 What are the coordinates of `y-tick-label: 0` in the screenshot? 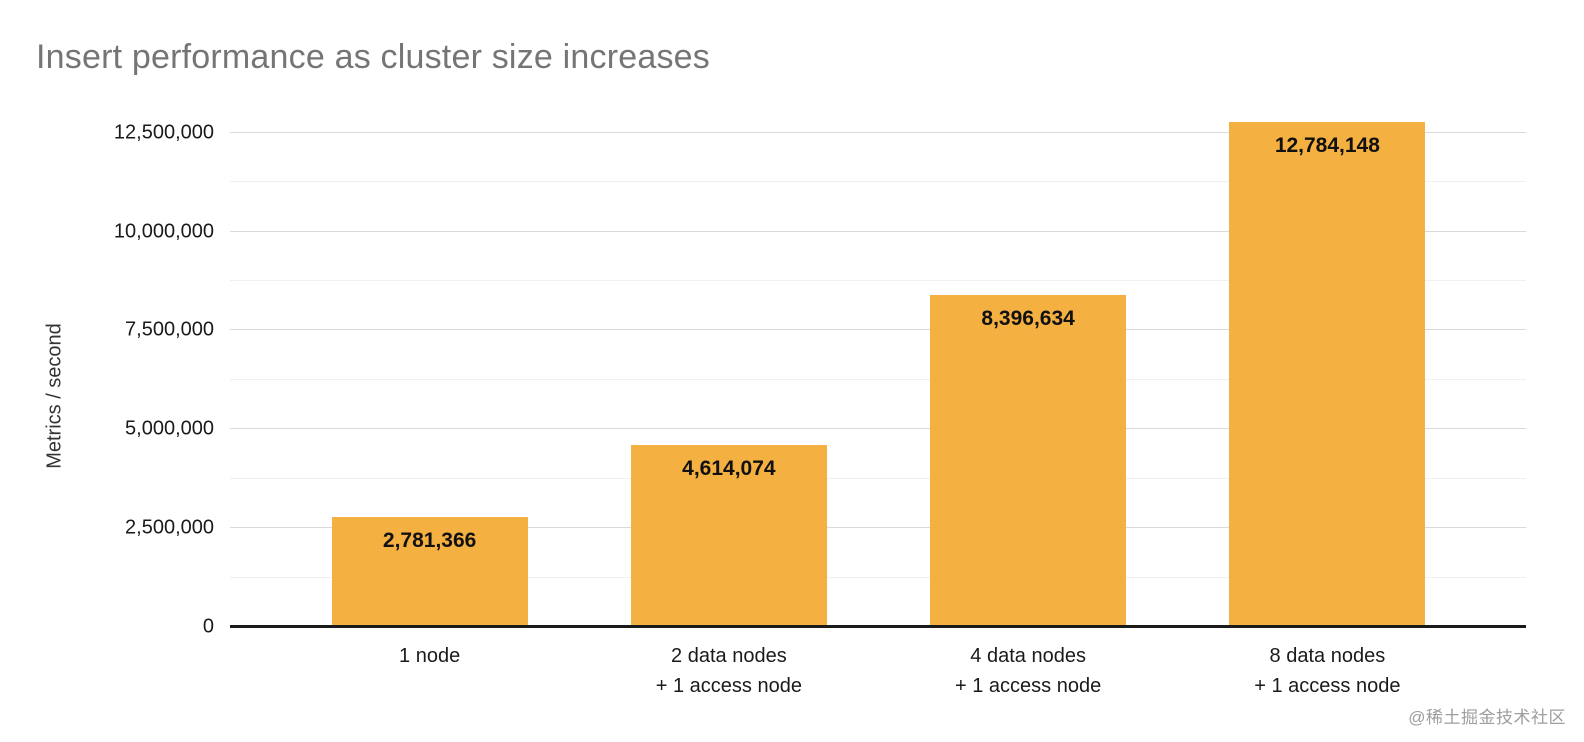 It's located at (208, 626).